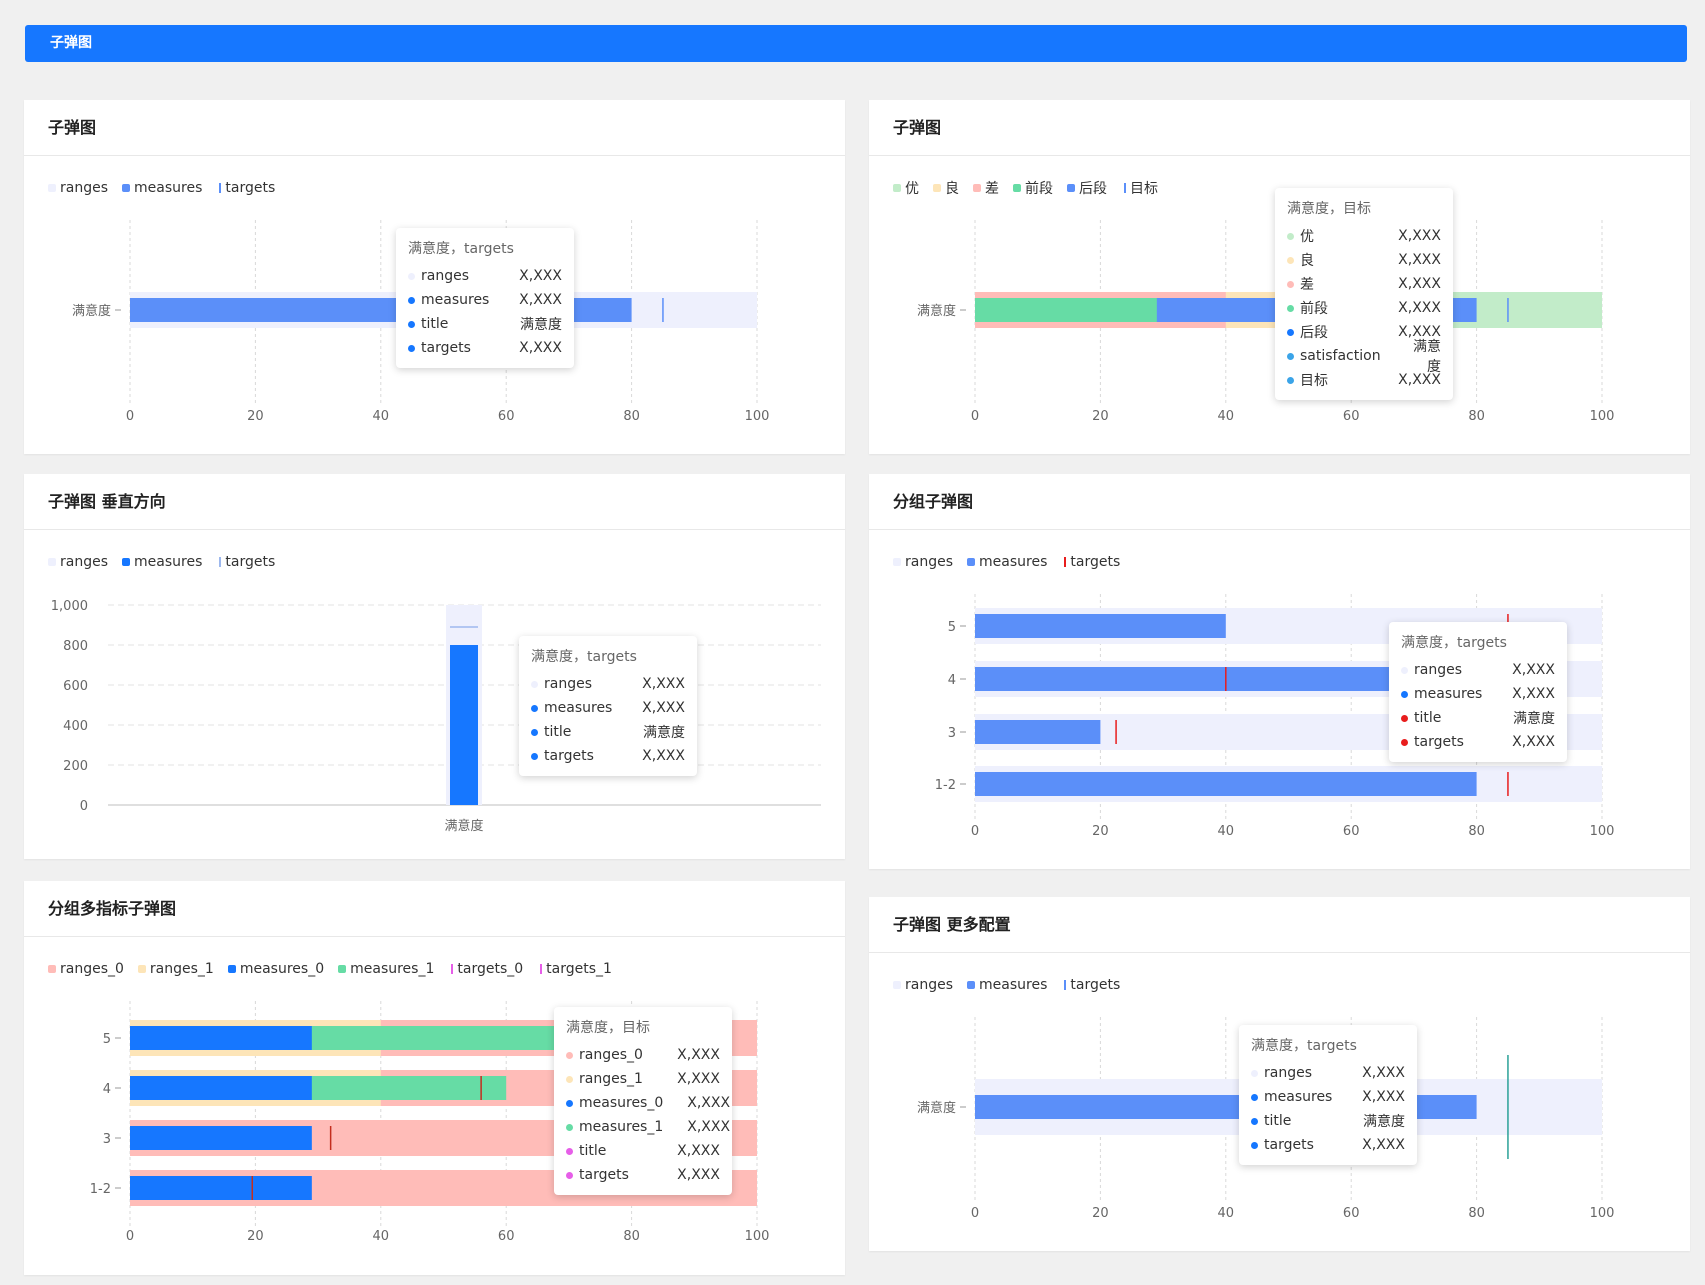 This screenshot has height=1285, width=1705. I want to click on legend-item-targets_0: targets_0, so click(485, 969).